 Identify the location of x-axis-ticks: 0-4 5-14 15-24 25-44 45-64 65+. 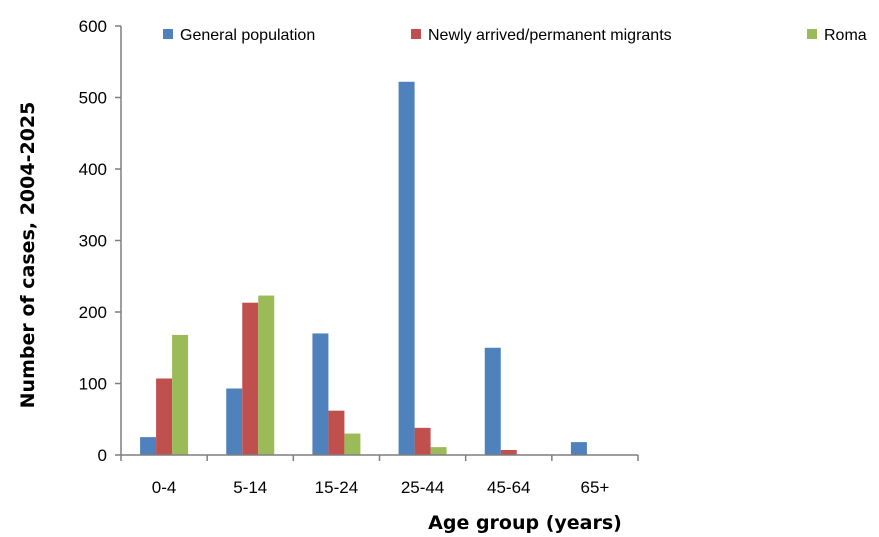
(379, 476).